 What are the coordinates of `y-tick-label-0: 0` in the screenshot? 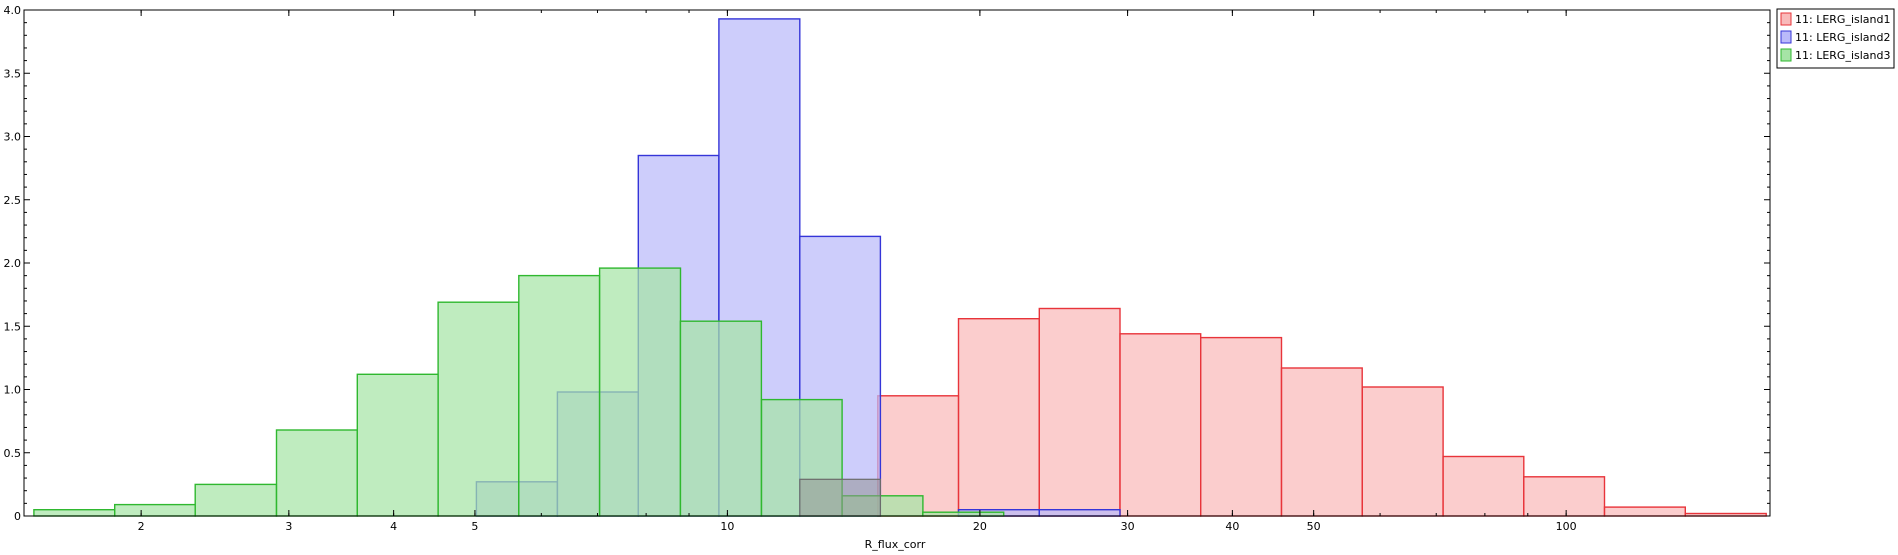 It's located at (17, 516).